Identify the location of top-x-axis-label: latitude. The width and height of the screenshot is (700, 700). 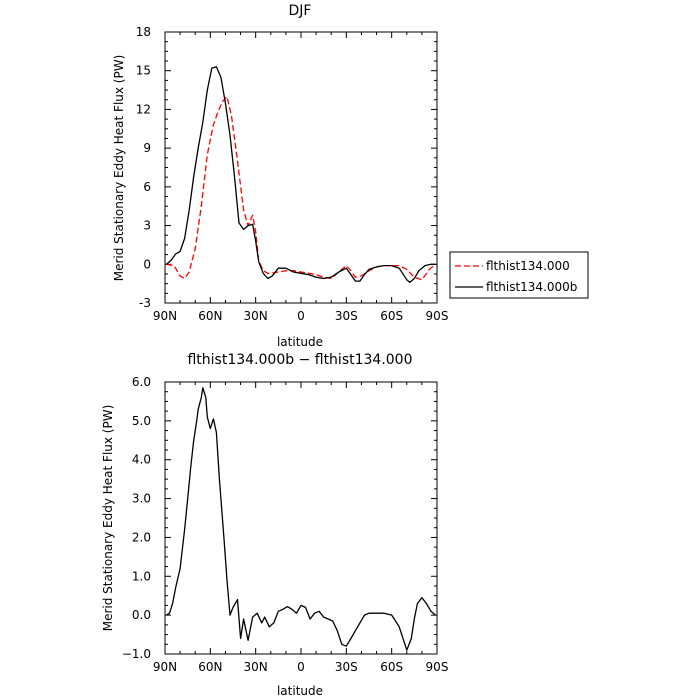
(300, 342).